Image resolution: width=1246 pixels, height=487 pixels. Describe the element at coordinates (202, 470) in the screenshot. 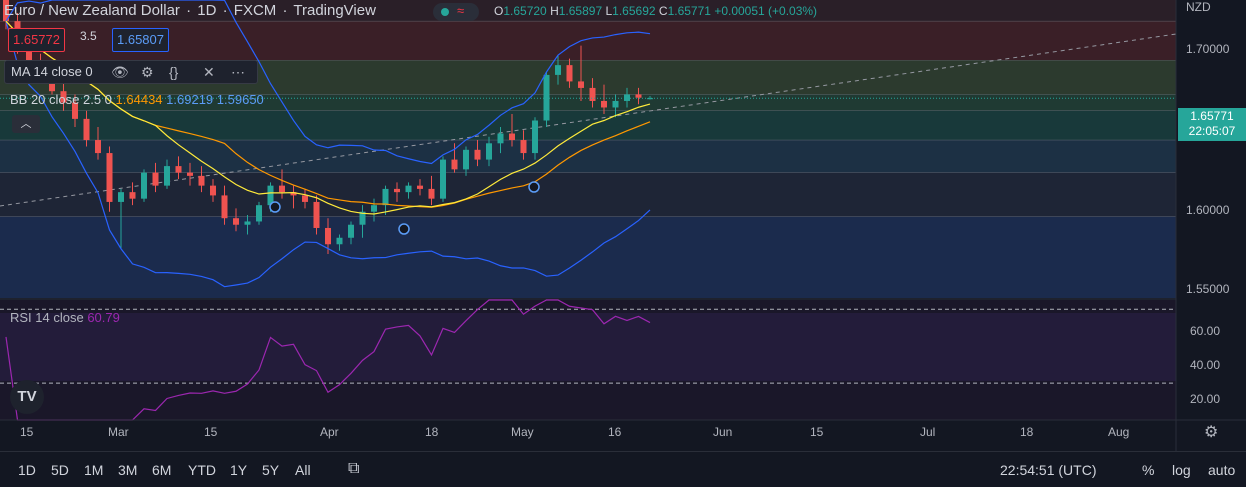

I see `range-ytd: YTD` at that location.